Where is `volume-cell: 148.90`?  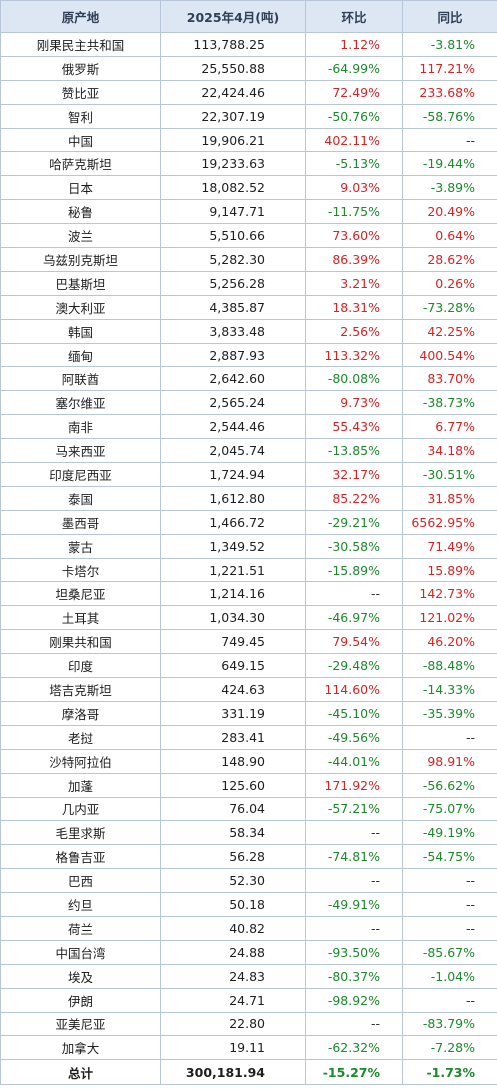 volume-cell: 148.90 is located at coordinates (233, 761).